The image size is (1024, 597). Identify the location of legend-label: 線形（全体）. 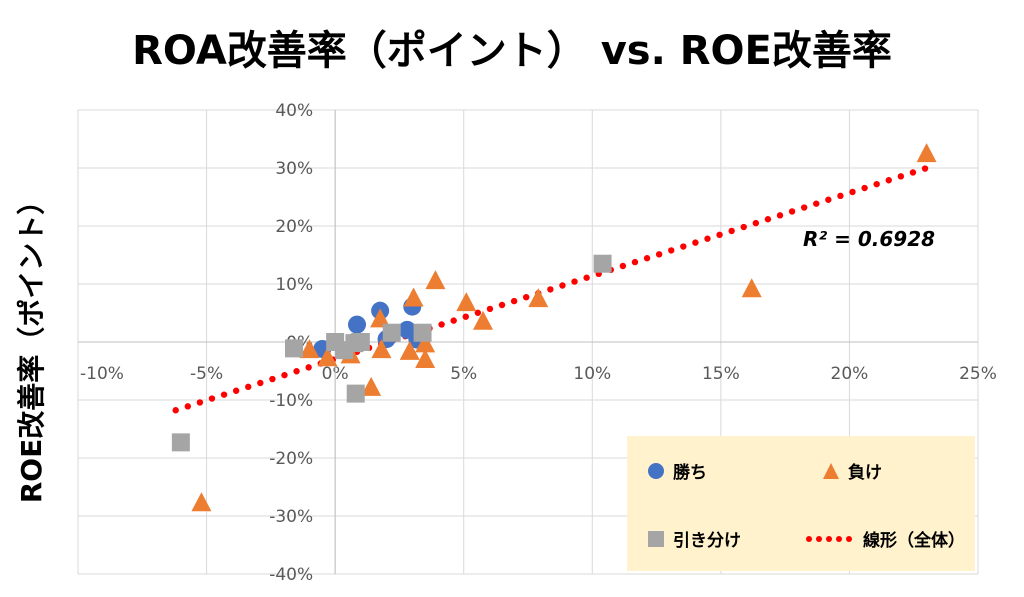
(914, 541).